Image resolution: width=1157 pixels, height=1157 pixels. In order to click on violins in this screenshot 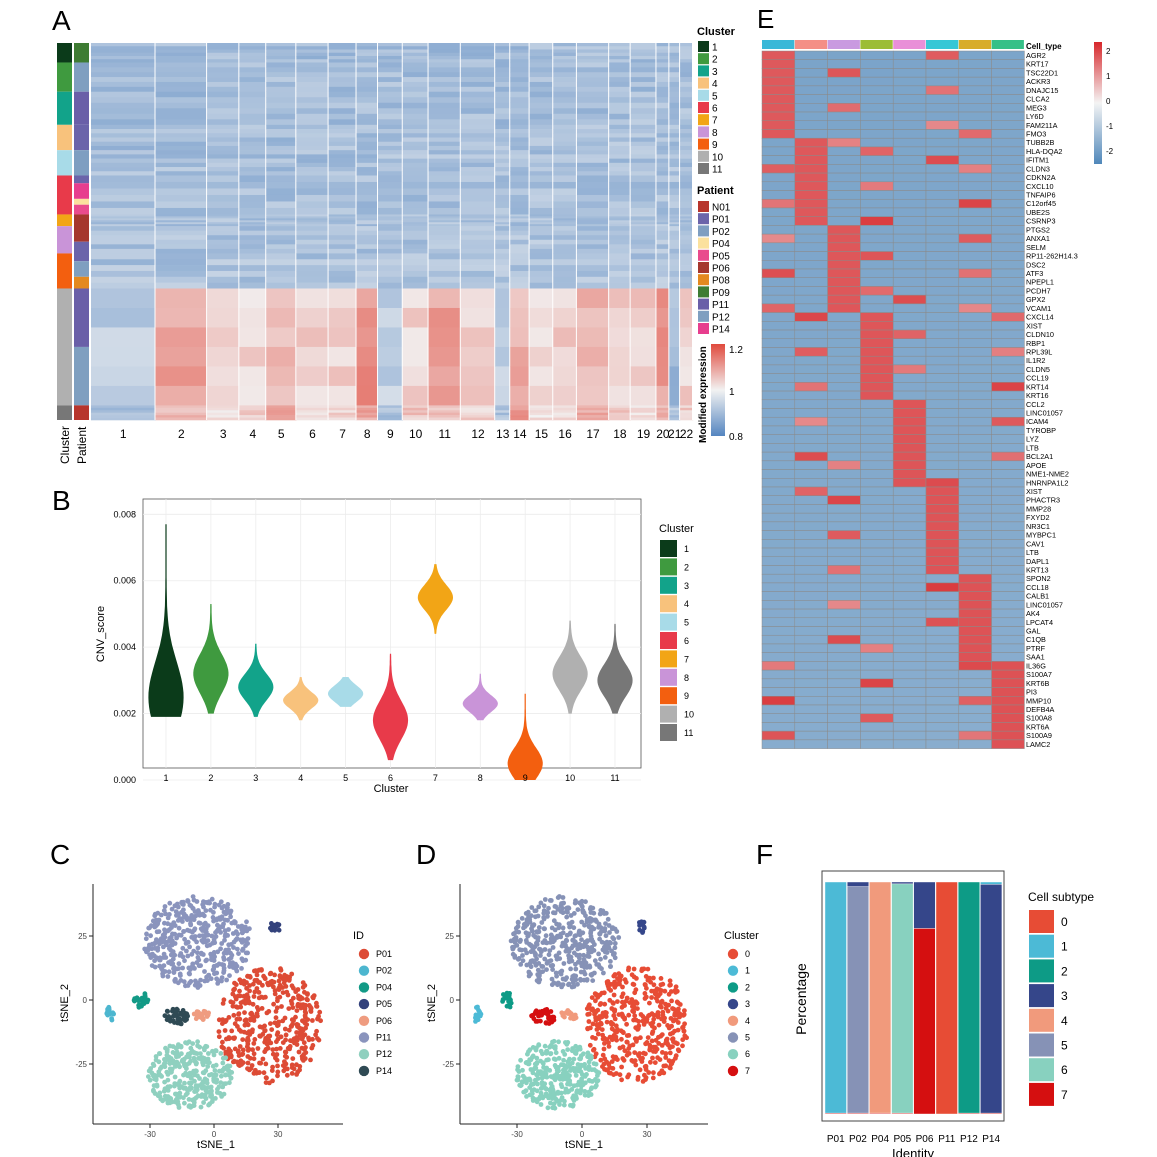, I will do `click(390, 652)`.